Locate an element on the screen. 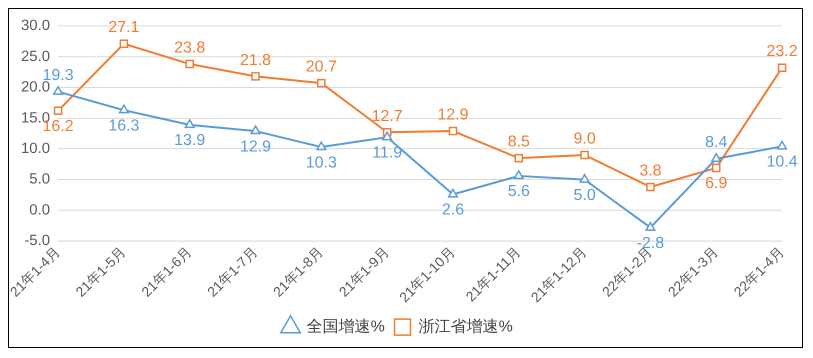 This screenshot has height=358, width=813. data-label: 8.5 is located at coordinates (519, 142).